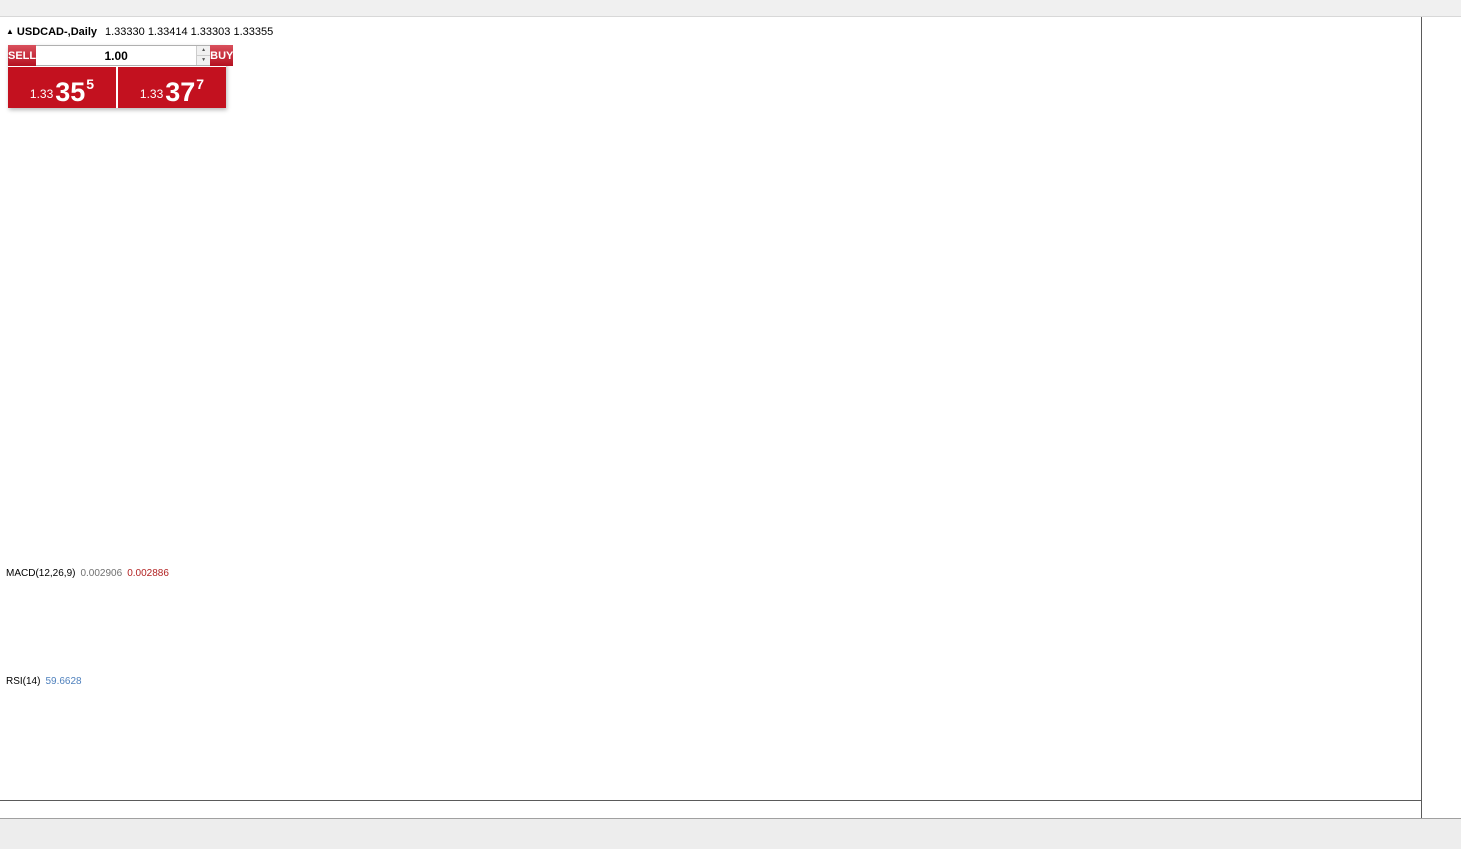 The width and height of the screenshot is (1461, 849). Describe the element at coordinates (222, 55) in the screenshot. I see `buy-button: BUY` at that location.